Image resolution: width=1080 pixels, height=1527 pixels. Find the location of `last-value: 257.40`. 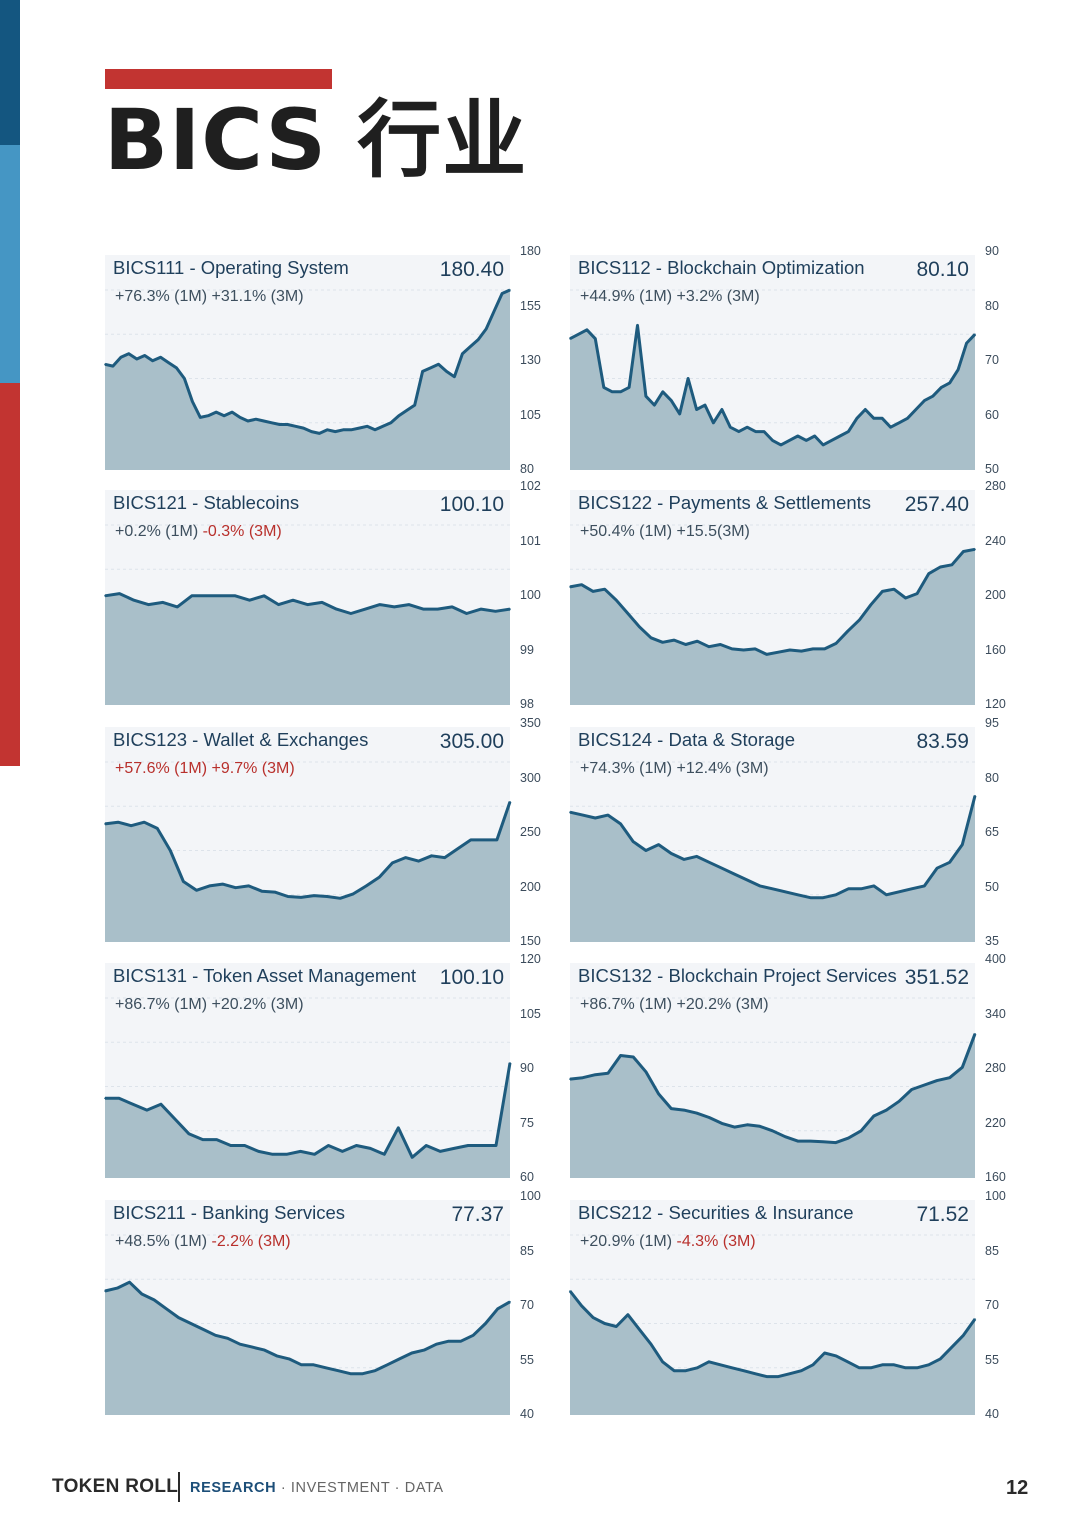

last-value: 257.40 is located at coordinates (936, 504).